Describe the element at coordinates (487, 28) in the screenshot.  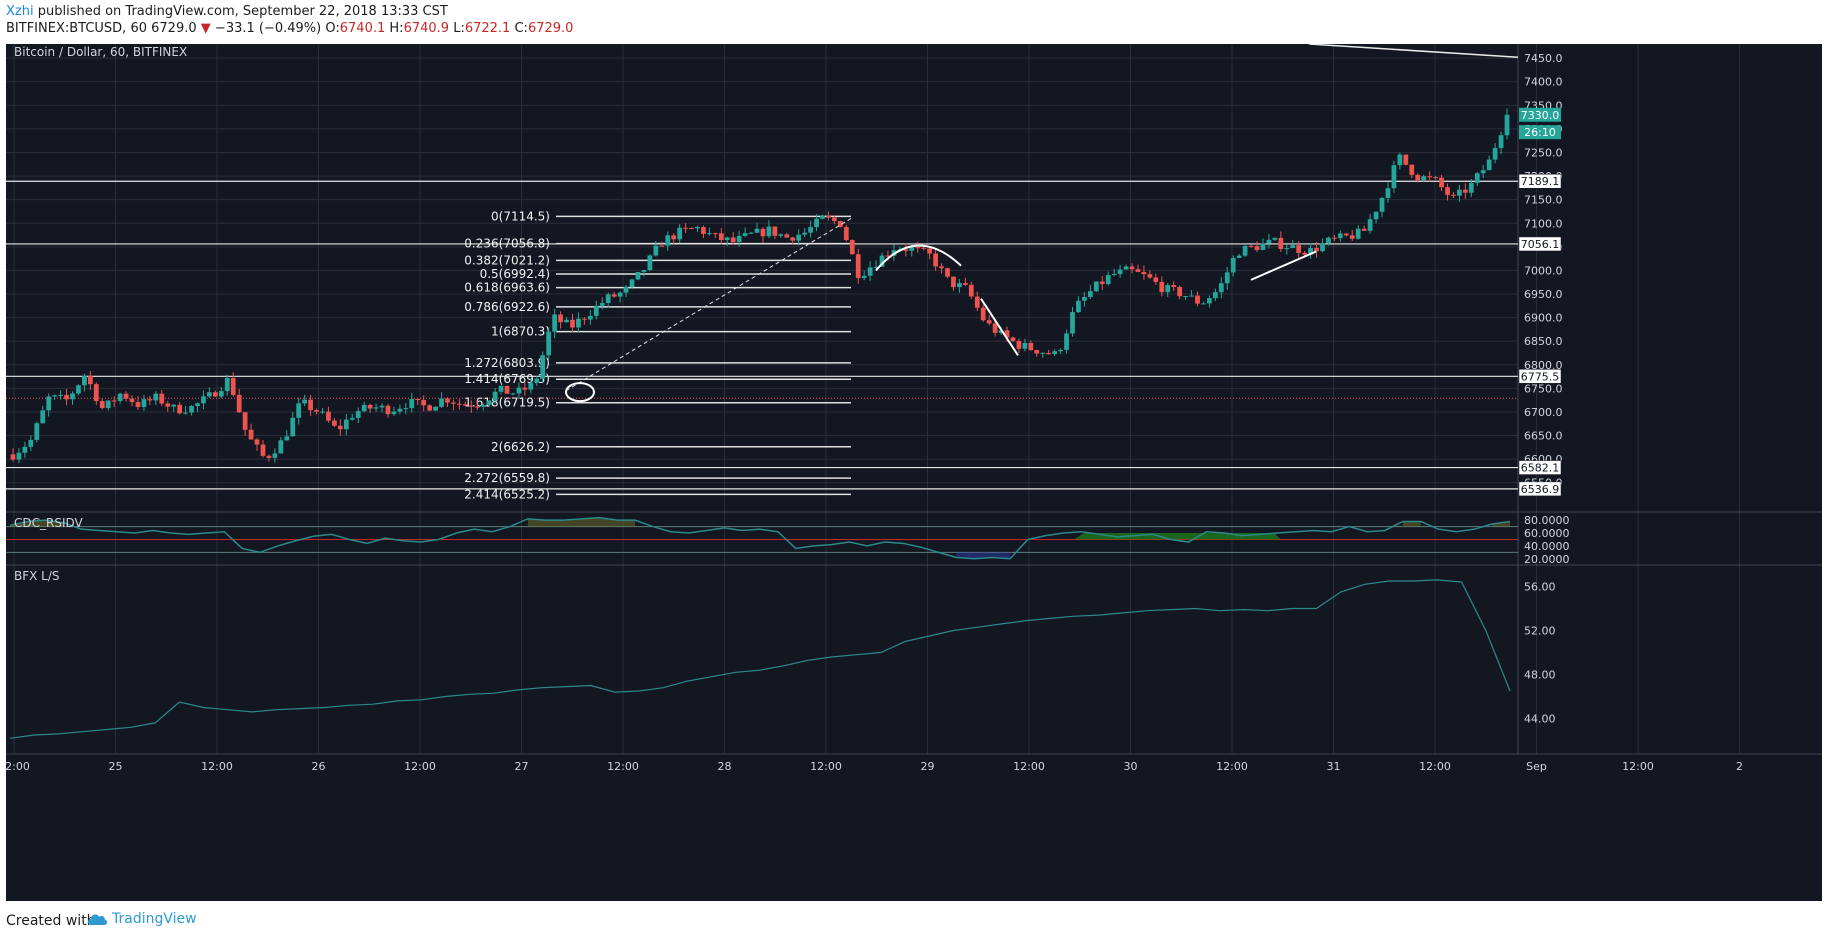
I see `low-value: 6722.1` at that location.